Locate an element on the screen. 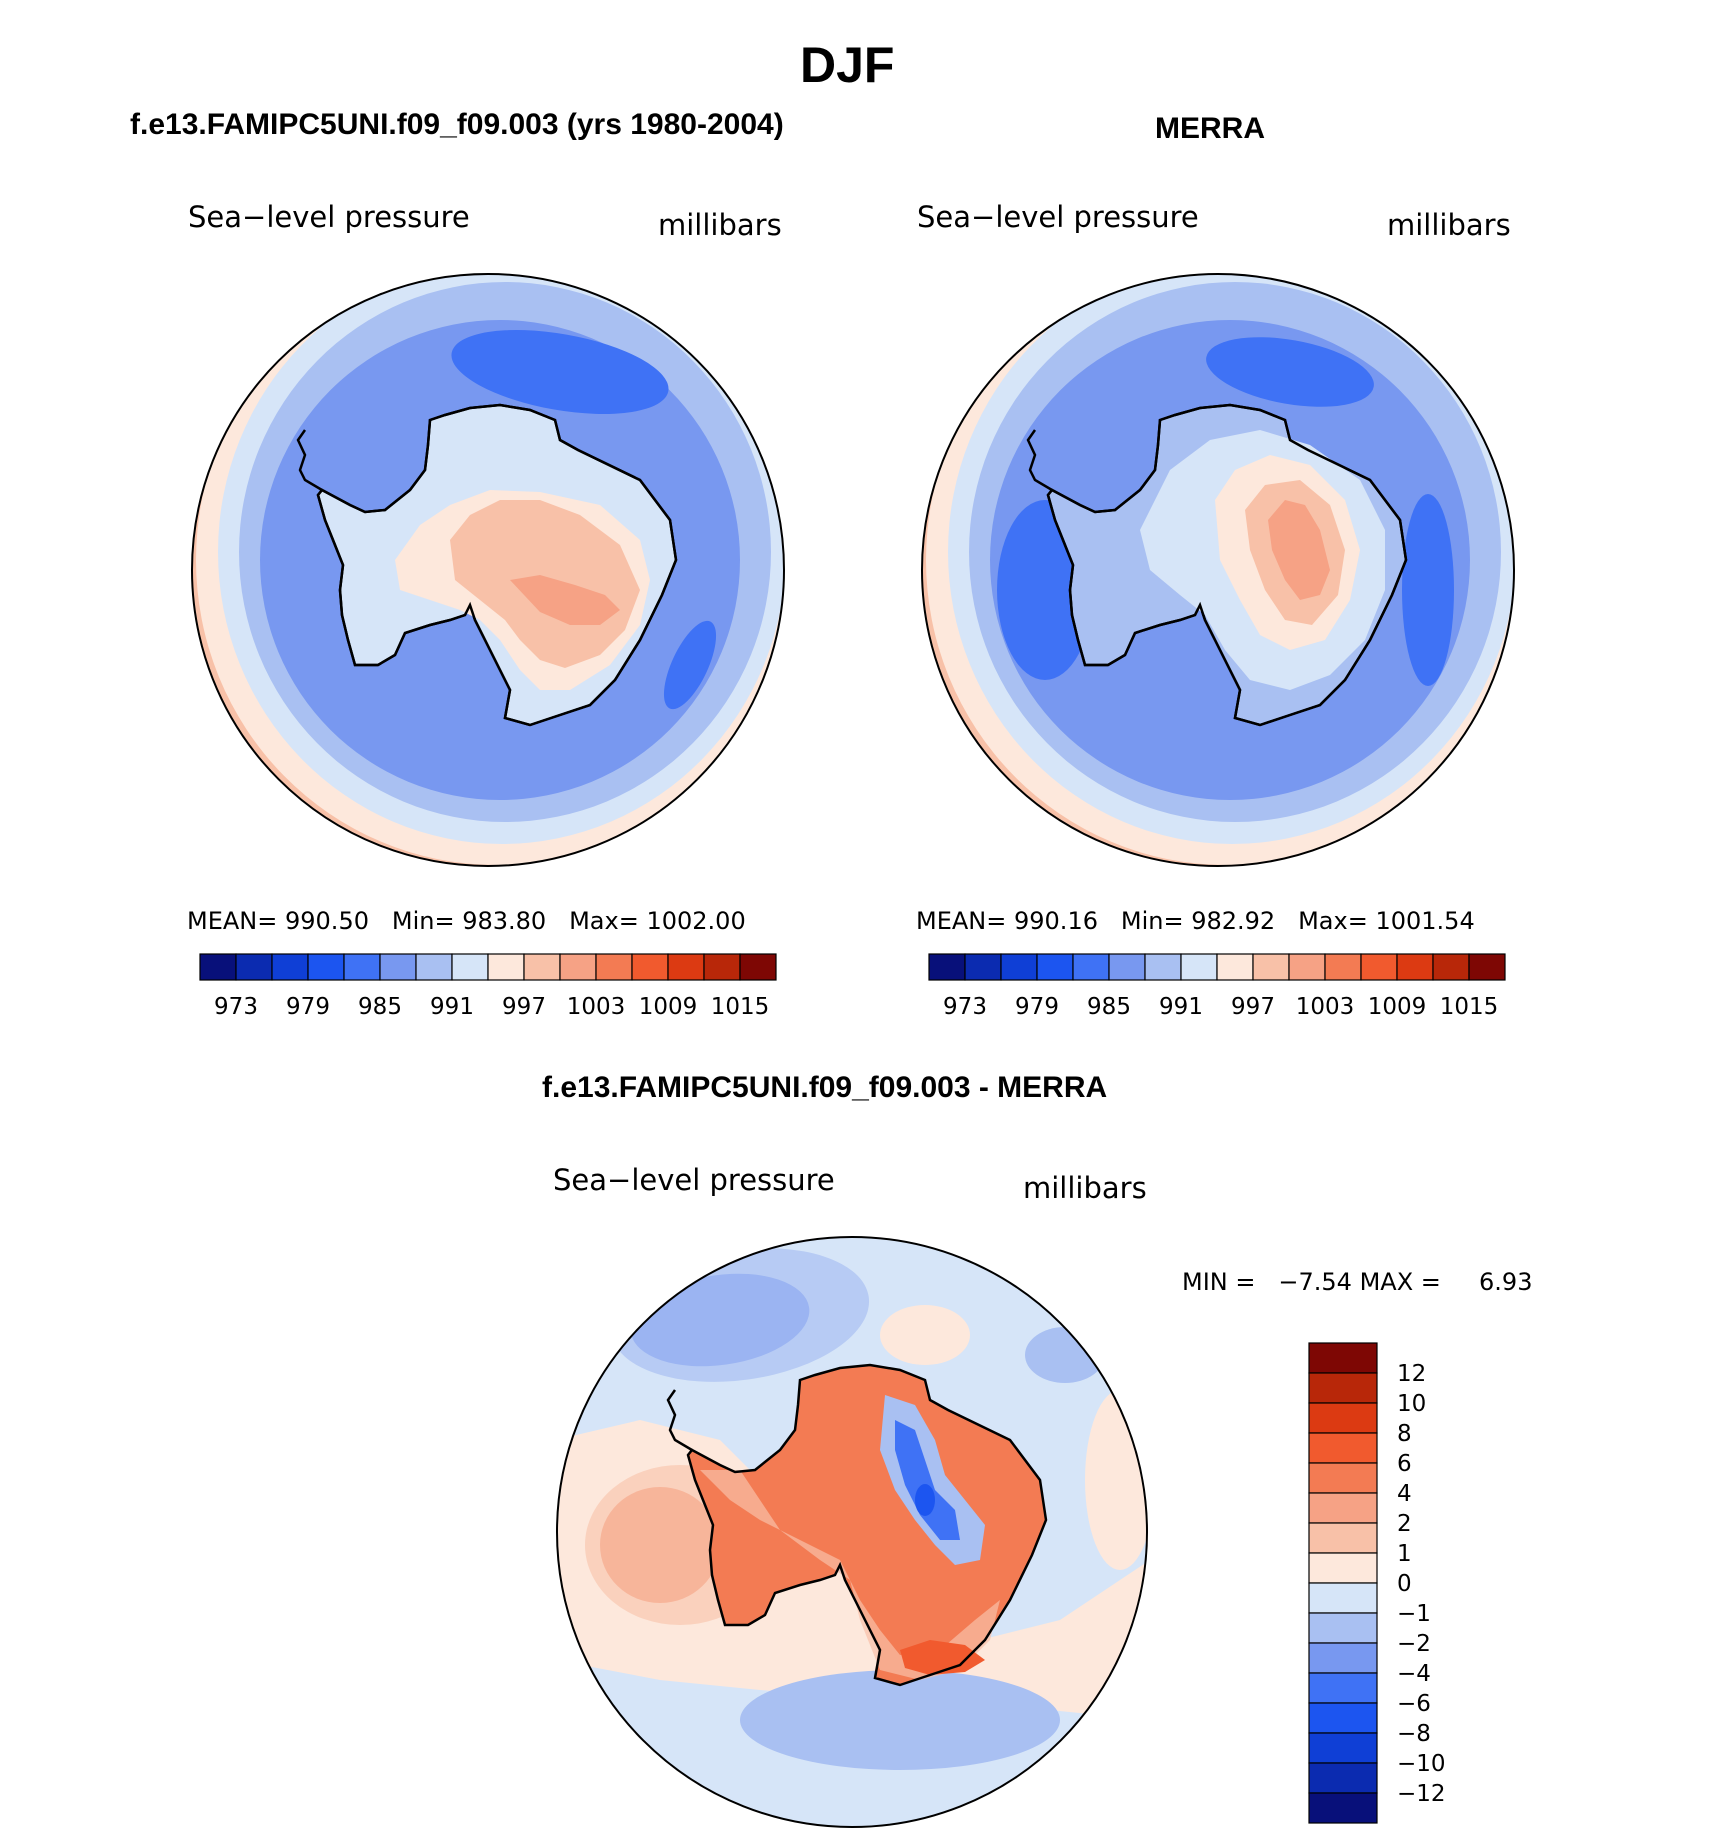 This screenshot has height=1839, width=1710. panel2-stats: MEAN= 990.16 Min= 982.92 Max= 1001.54 is located at coordinates (1195, 921).